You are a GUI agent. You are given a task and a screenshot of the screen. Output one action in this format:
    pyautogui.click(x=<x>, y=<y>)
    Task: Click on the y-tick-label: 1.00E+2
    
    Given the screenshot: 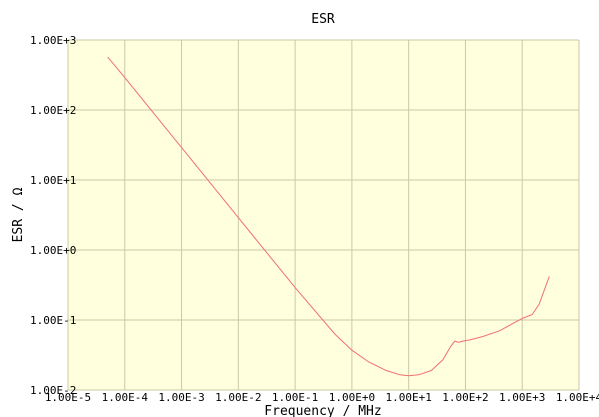 What is the action you would take?
    pyautogui.click(x=53, y=110)
    